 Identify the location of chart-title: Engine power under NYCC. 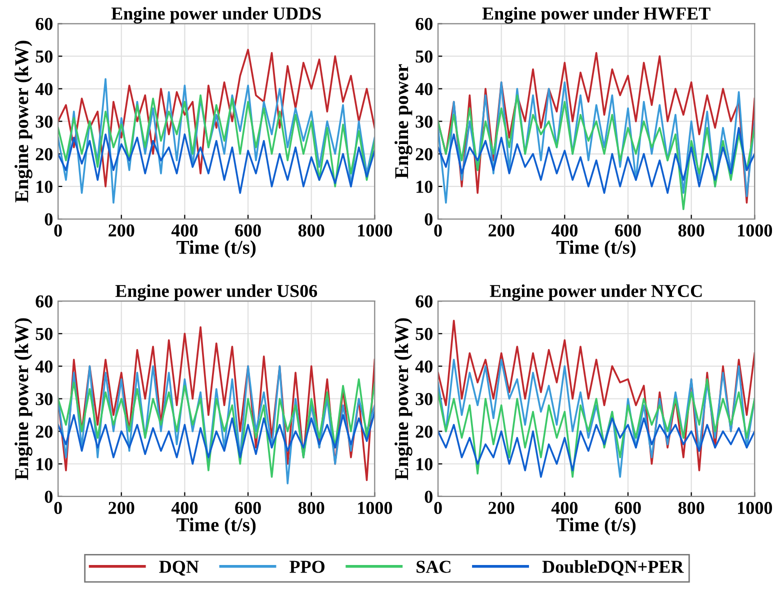
(596, 292).